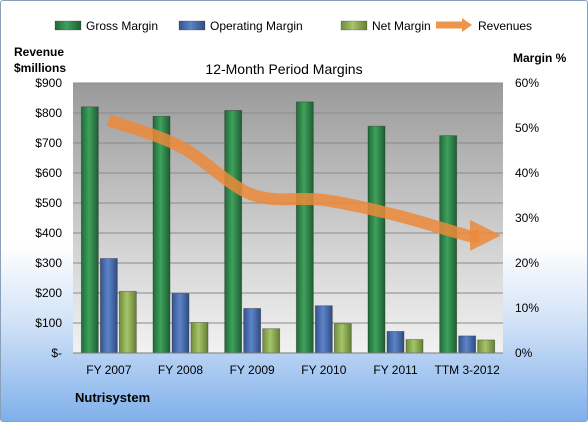 The height and width of the screenshot is (422, 588). Describe the element at coordinates (48, 233) in the screenshot. I see `left-tick-label: $400` at that location.